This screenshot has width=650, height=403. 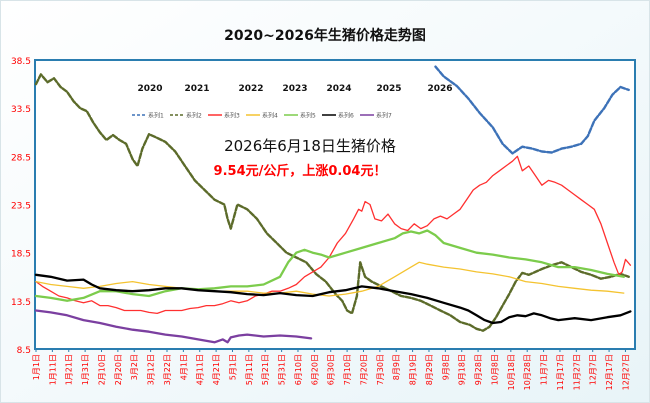 I want to click on series-line-2026, so click(x=173, y=326).